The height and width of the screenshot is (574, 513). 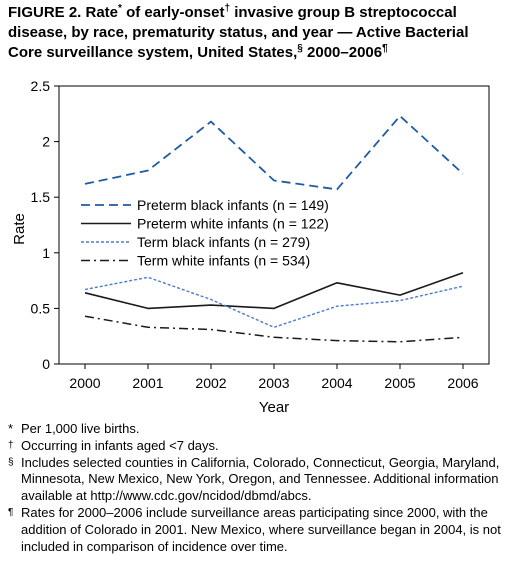 What do you see at coordinates (258, 429) in the screenshot?
I see `footnote: * Per 1,000 live births.` at bounding box center [258, 429].